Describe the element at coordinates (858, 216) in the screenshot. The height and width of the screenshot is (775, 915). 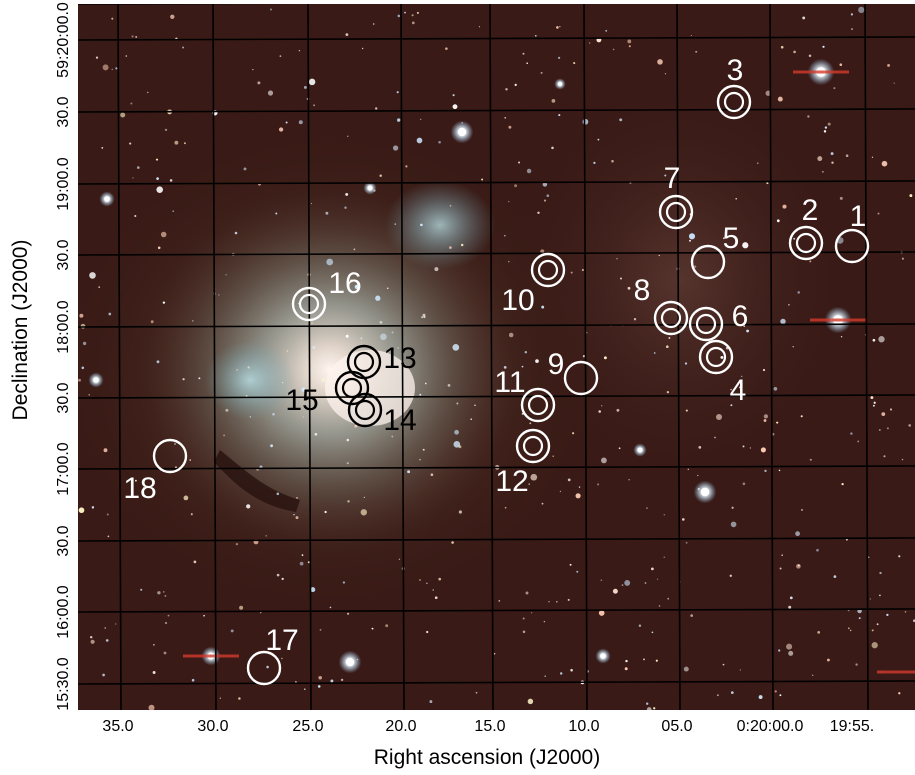
I see `marker-label: 1` at that location.